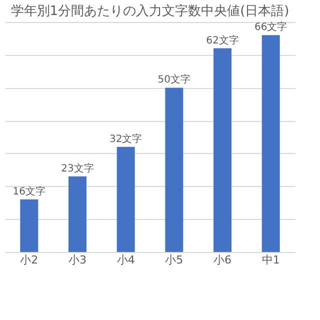 This screenshot has height=320, width=320. Describe the element at coordinates (29, 260) in the screenshot. I see `x-tick-label: 小2` at that location.